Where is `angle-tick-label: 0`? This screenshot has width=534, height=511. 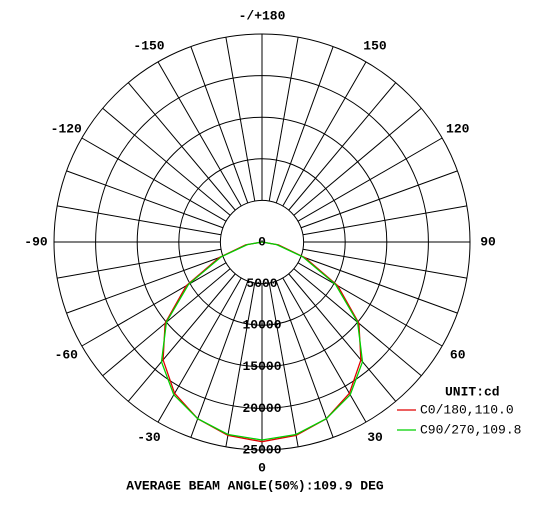 angle-tick-label: 0 is located at coordinates (262, 467).